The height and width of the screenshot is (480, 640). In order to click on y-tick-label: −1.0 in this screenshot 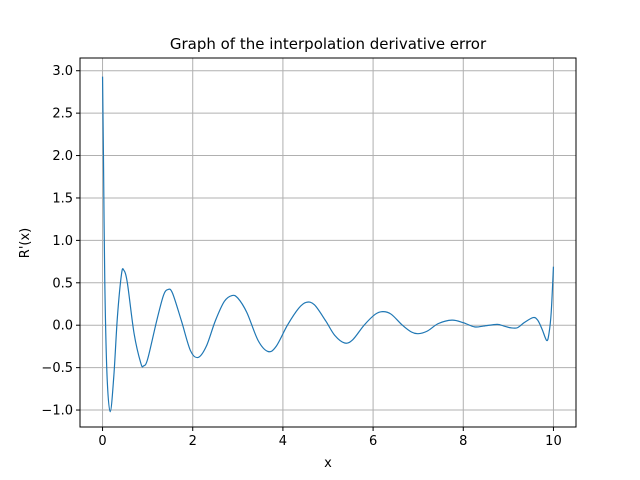, I will do `click(57, 411)`.